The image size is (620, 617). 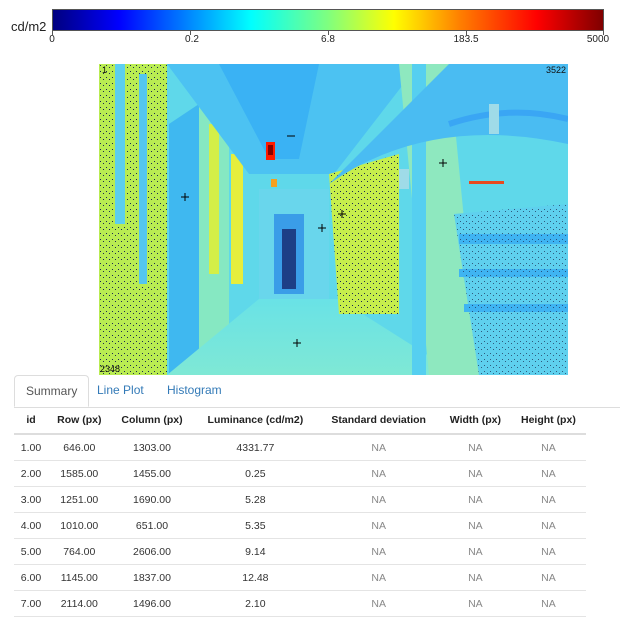 What do you see at coordinates (79, 551) in the screenshot?
I see `table-cell: 764.00` at bounding box center [79, 551].